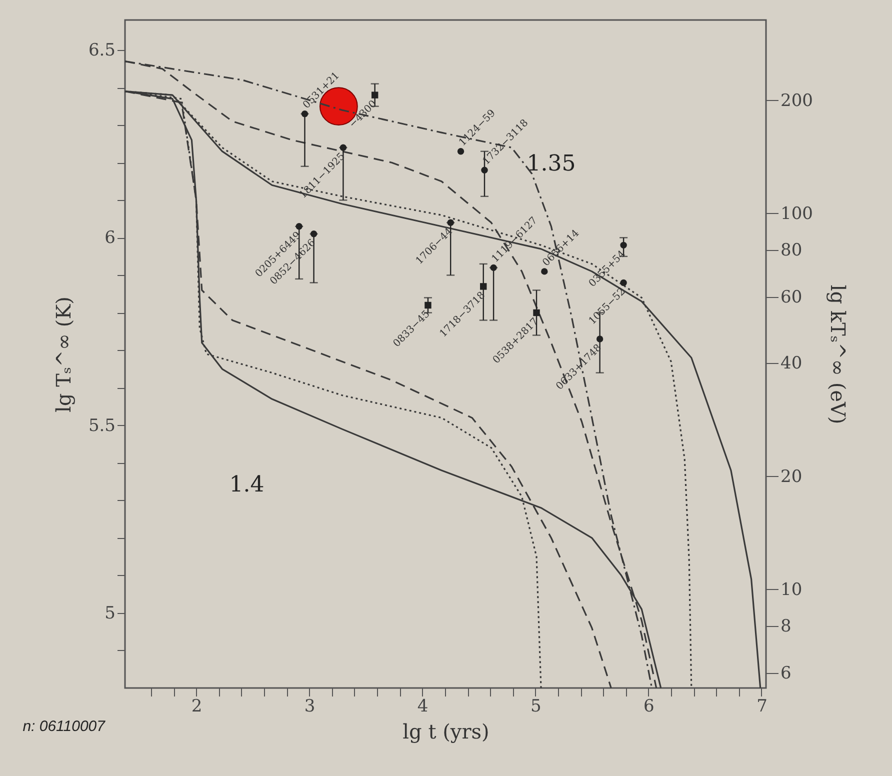 The height and width of the screenshot is (776, 892). I want to click on annotation: 1.4, so click(246, 485).